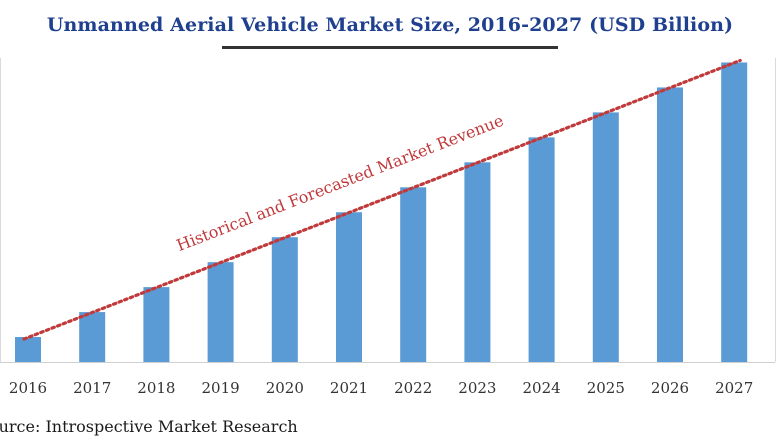  I want to click on x-tick-label-2022: 2022, so click(413, 388).